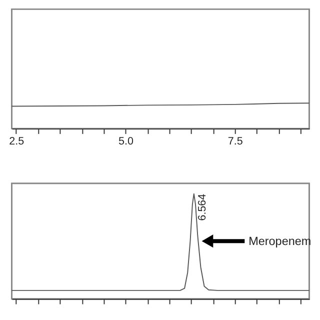 This screenshot has height=320, width=320. What do you see at coordinates (235, 142) in the screenshot?
I see `x-tick-label: 7.5` at bounding box center [235, 142].